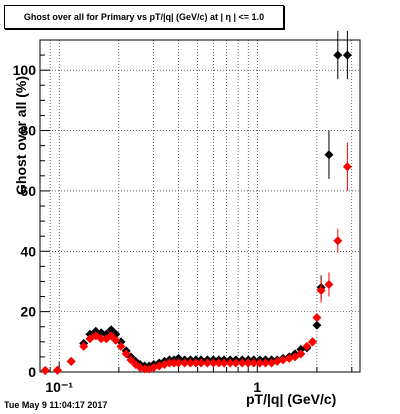 This screenshot has height=414, width=400. What do you see at coordinates (28, 312) in the screenshot?
I see `y-tick-label: 20` at bounding box center [28, 312].